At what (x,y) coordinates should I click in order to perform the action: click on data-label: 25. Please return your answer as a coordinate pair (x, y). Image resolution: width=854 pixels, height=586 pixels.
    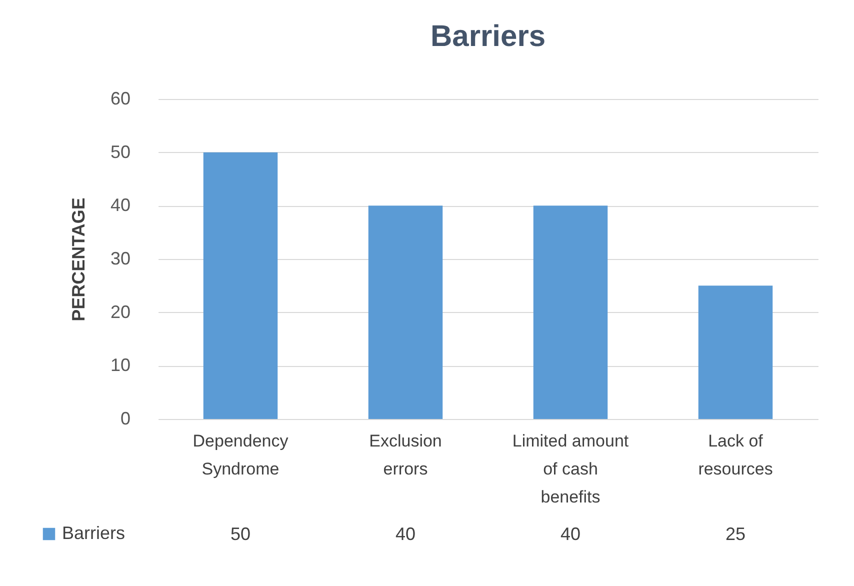
    Looking at the image, I should click on (735, 534).